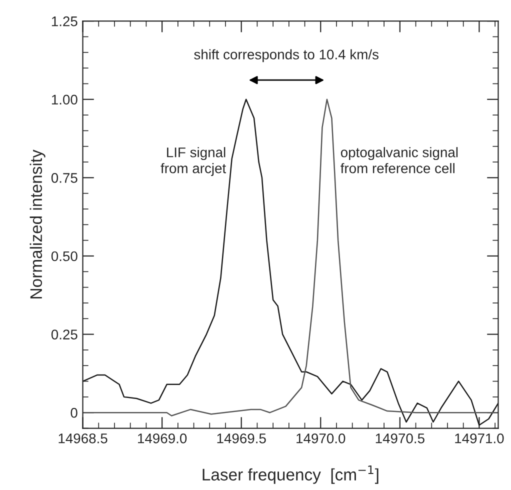  Describe the element at coordinates (400, 438) in the screenshot. I see `x-tick-label: 14970.5` at that location.